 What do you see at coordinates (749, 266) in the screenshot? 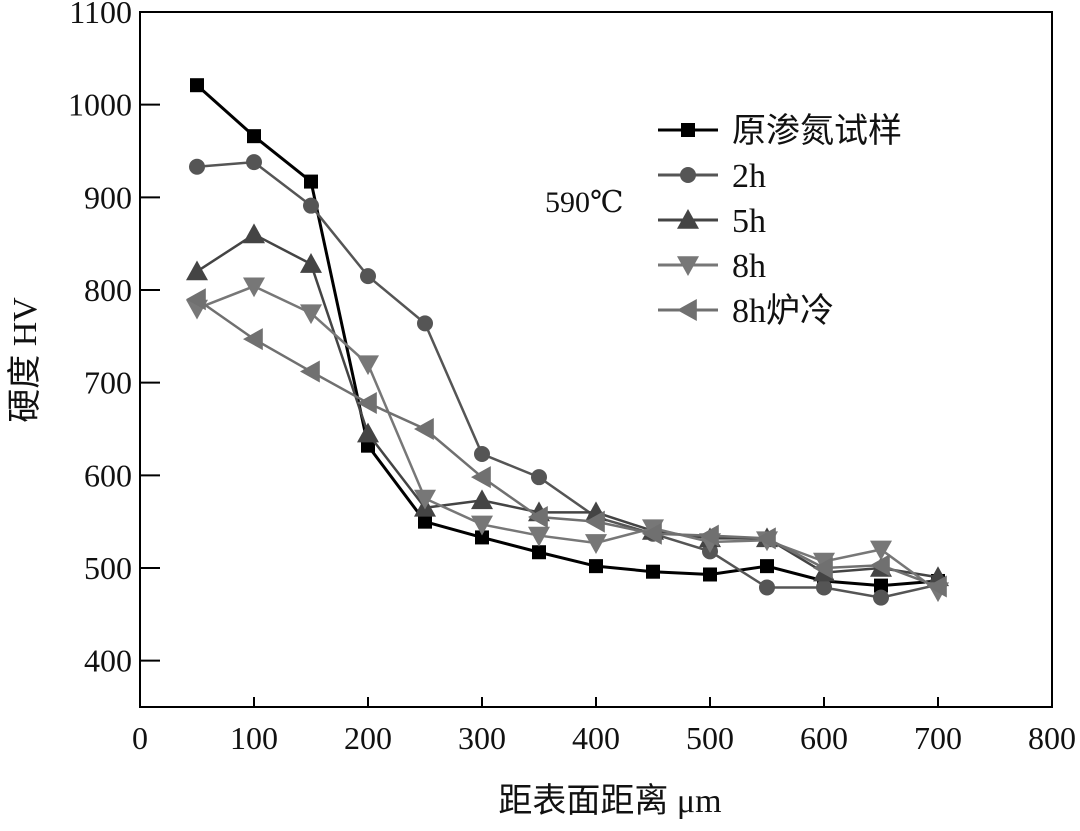
I see `legend-label: 8h` at bounding box center [749, 266].